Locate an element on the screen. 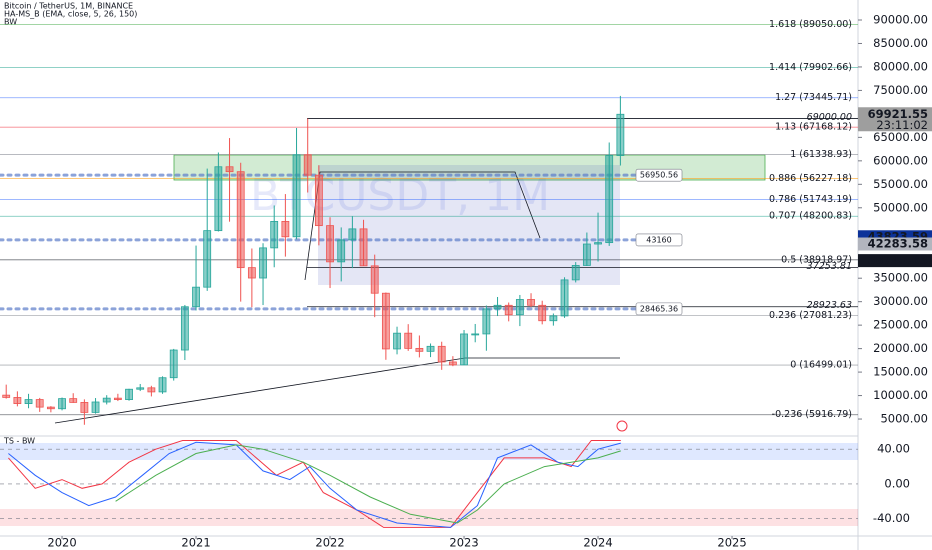 This screenshot has width=932, height=550. fib-label: -0.236 (5916.79) is located at coordinates (812, 414).